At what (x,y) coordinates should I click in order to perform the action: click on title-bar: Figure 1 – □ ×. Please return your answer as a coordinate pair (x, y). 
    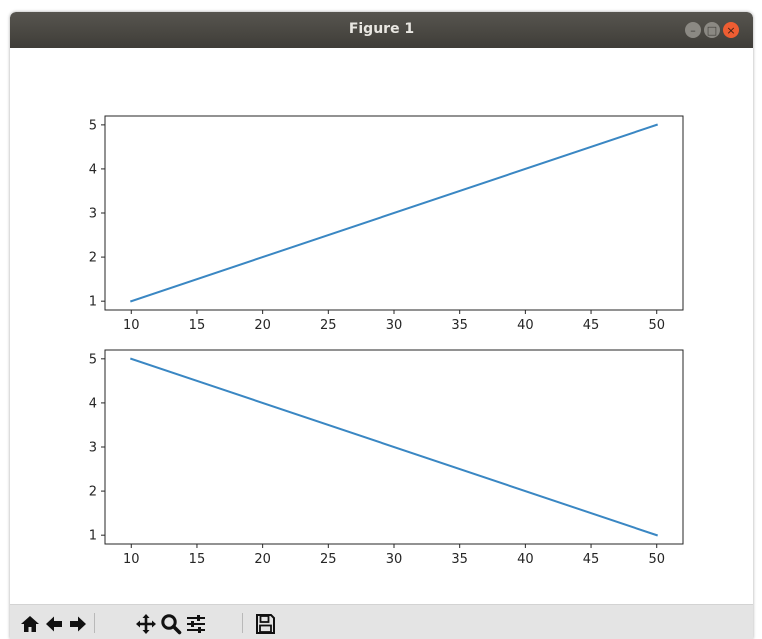
    Looking at the image, I should click on (381, 30).